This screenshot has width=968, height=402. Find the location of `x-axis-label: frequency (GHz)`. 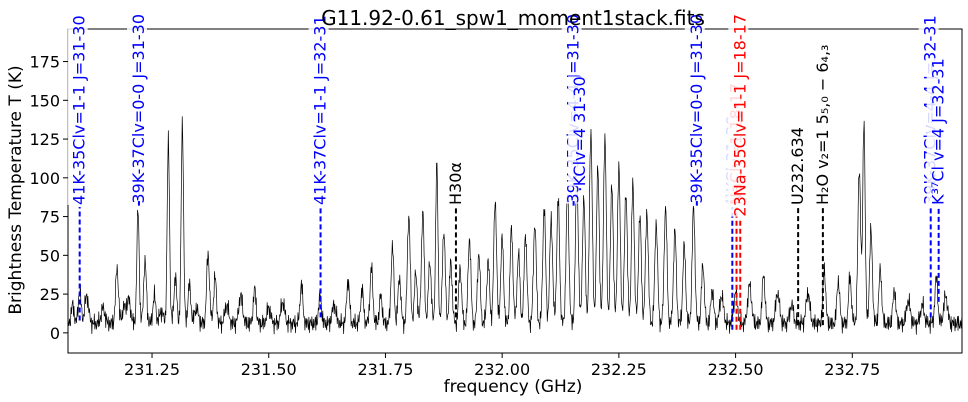

x-axis-label: frequency (GHz) is located at coordinates (513, 387).